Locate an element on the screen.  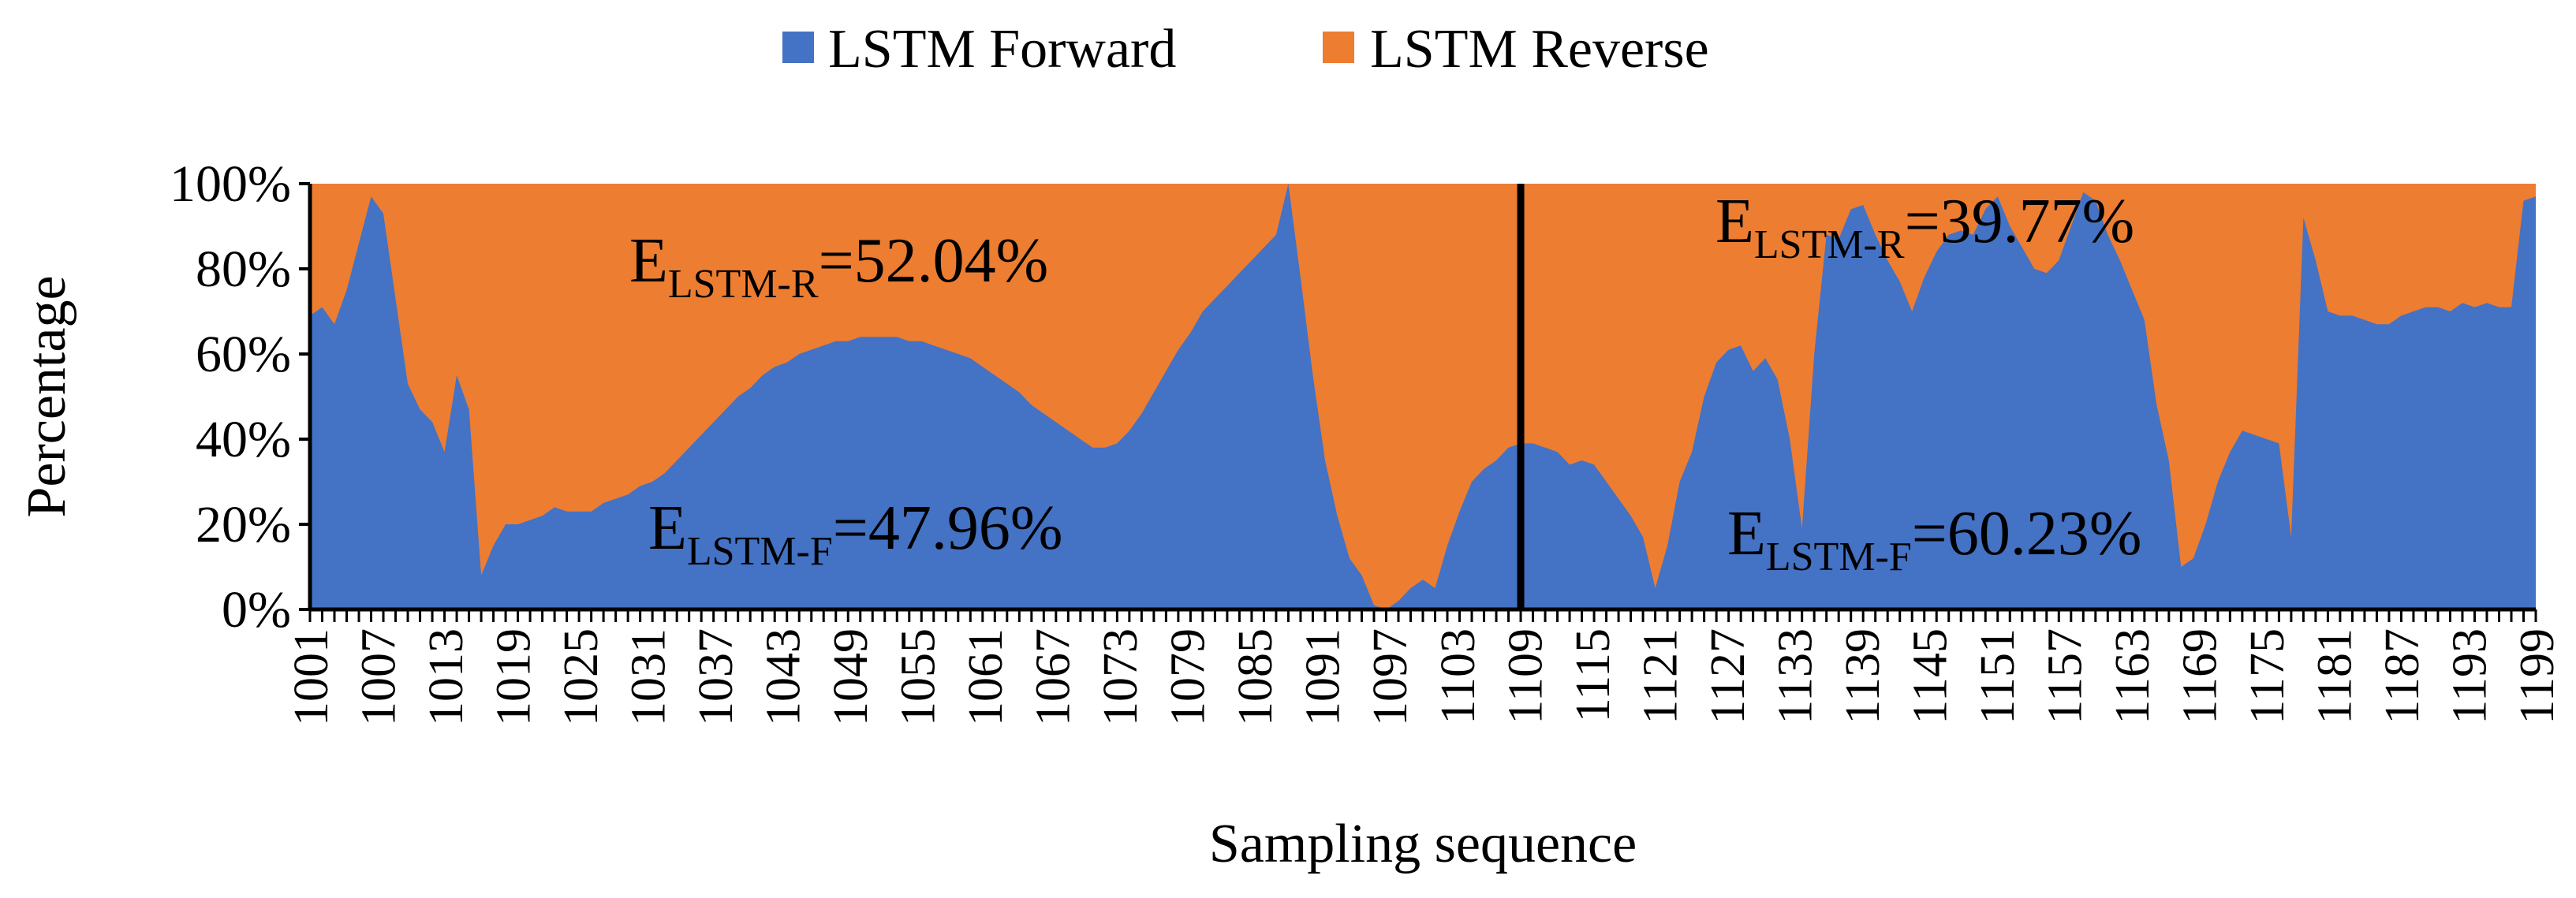
x-tick-label: 1067 is located at coordinates (1054, 677).